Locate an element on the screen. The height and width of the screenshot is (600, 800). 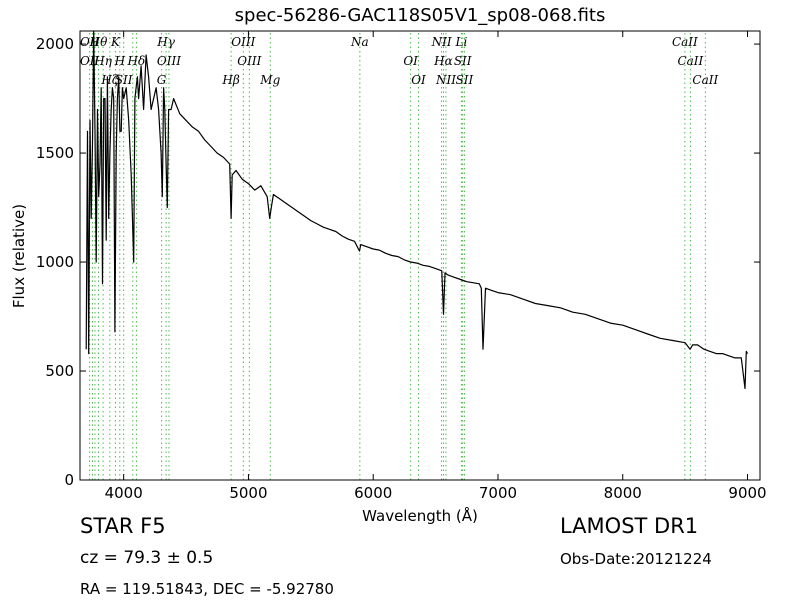
spectral-line-label: Li is located at coordinates (461, 42).